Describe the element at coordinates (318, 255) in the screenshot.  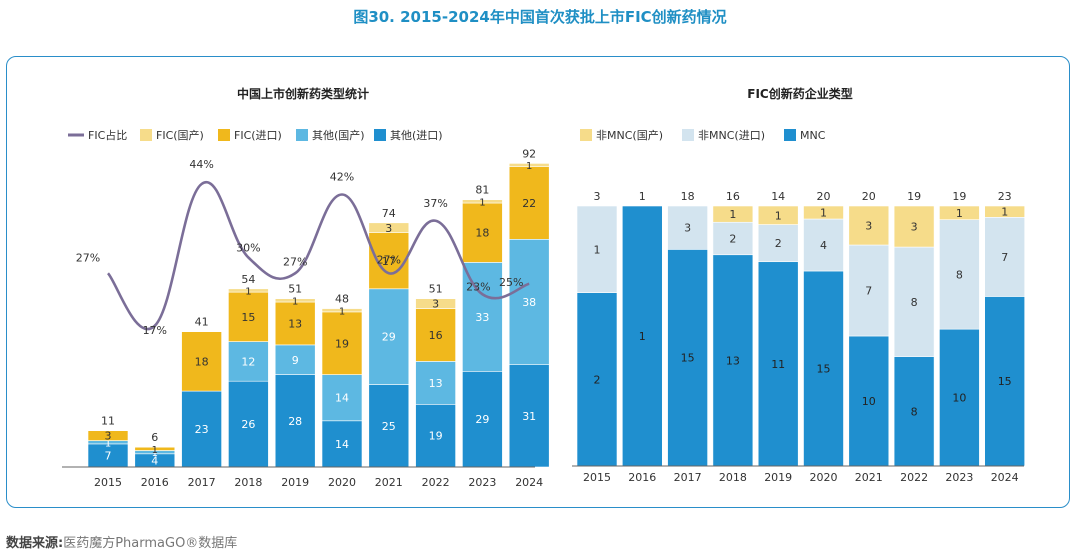
I see `fic-ratio-path` at that location.